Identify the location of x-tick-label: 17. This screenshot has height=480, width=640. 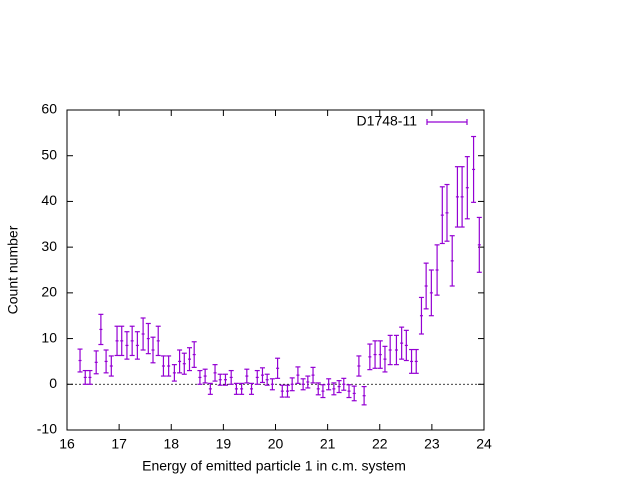
(119, 444).